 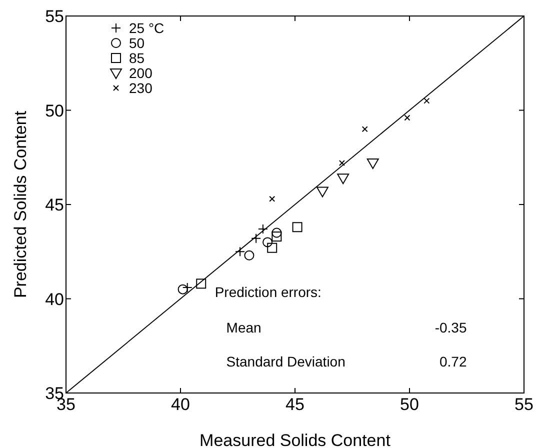 I want to click on x-tick-label: 45, so click(x=295, y=404).